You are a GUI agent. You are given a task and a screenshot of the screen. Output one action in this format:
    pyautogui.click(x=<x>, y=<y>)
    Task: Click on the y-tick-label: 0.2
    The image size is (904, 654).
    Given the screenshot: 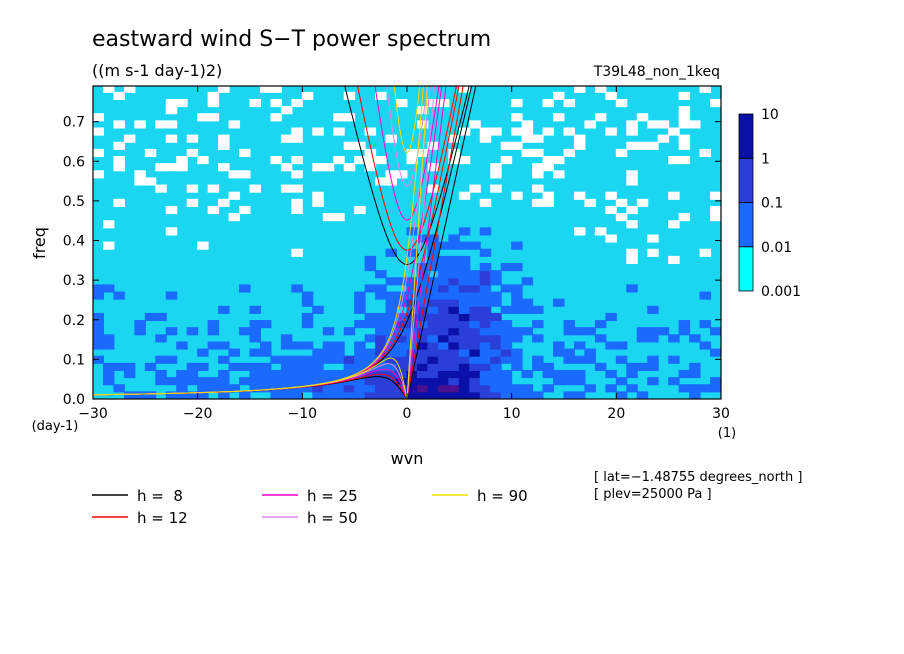 What is the action you would take?
    pyautogui.click(x=74, y=321)
    